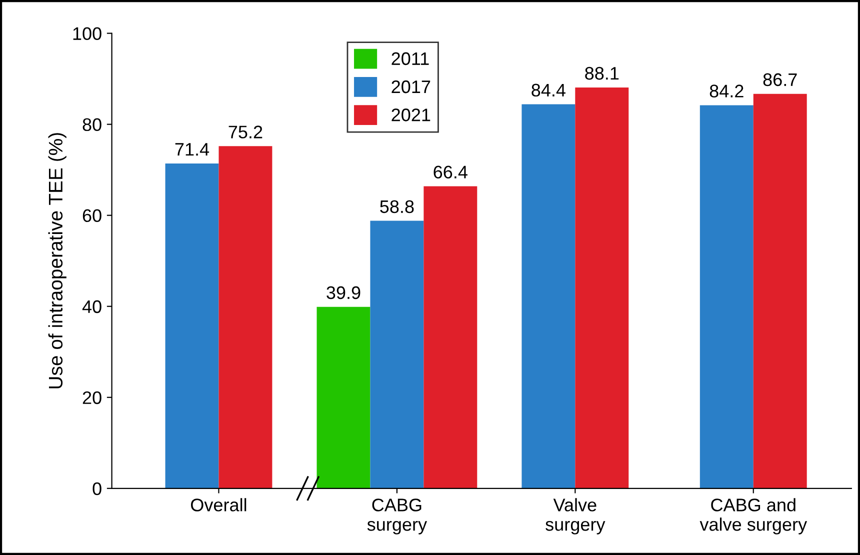 The width and height of the screenshot is (860, 555). Describe the element at coordinates (451, 172) in the screenshot. I see `data-label: 66.4` at that location.